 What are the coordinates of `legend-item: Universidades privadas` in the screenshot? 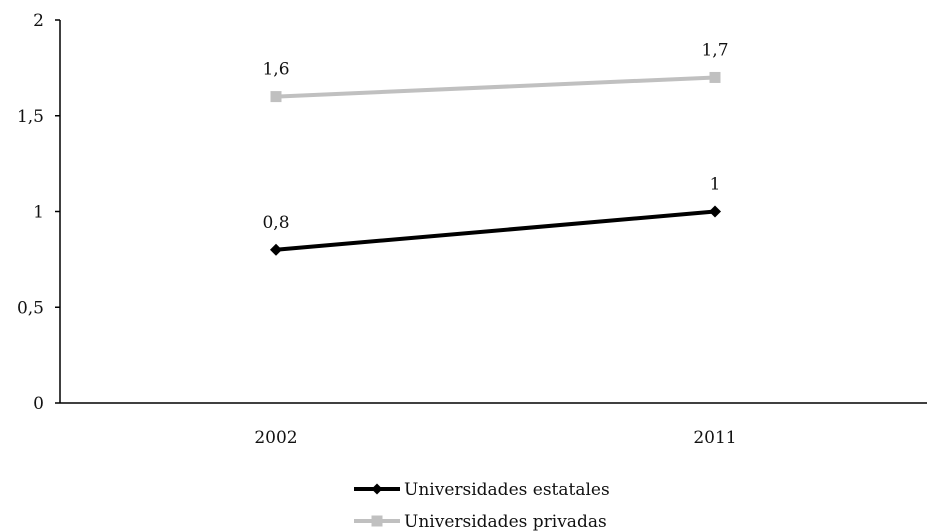 It's located at (480, 522).